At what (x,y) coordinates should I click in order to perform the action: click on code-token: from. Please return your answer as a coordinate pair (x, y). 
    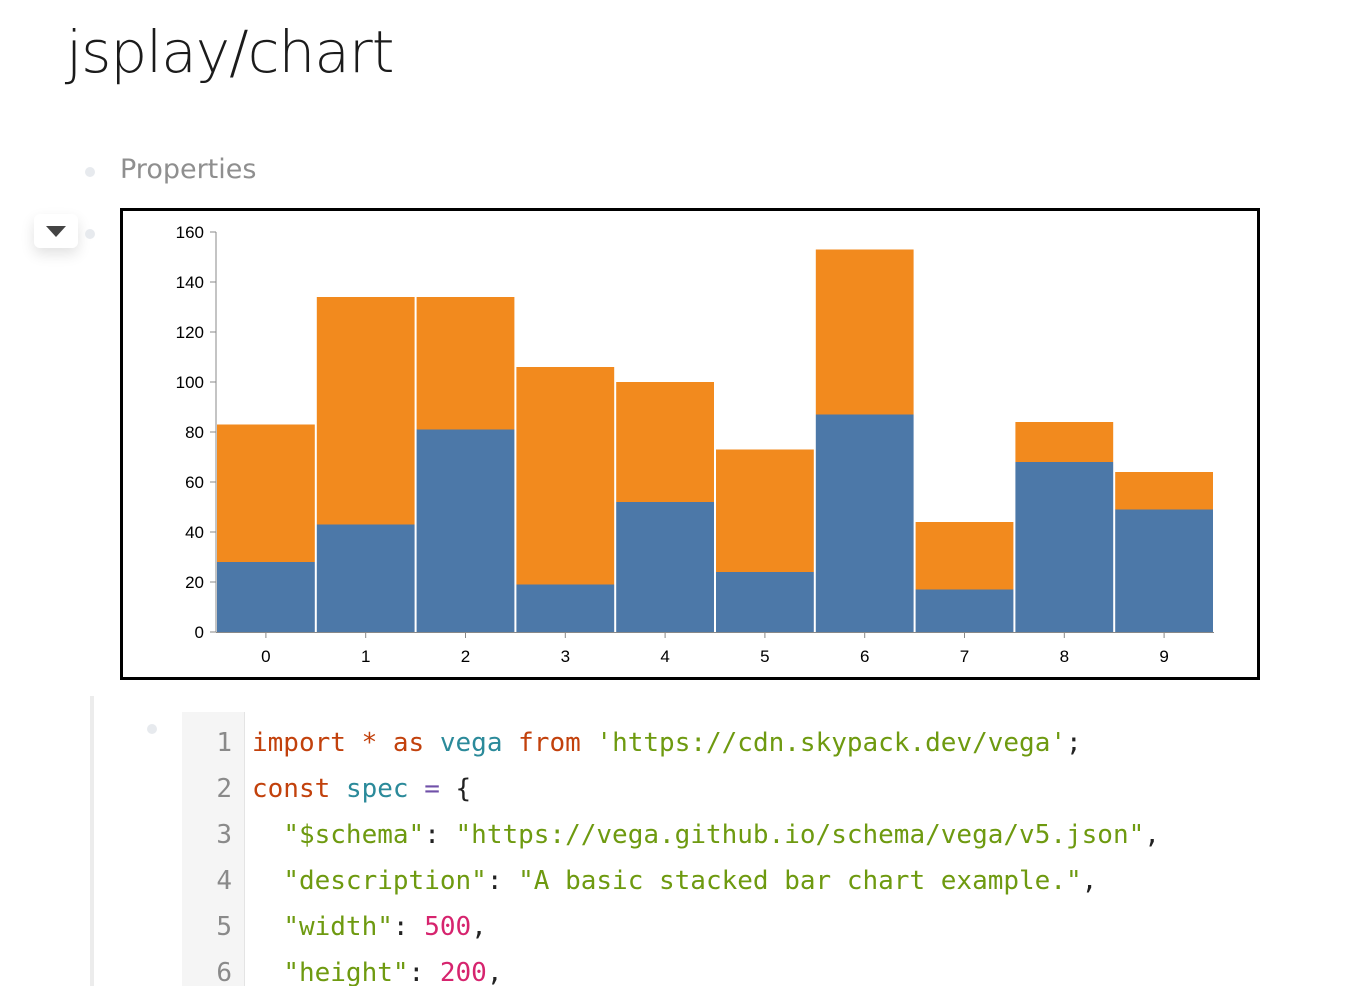
    Looking at the image, I should click on (549, 743).